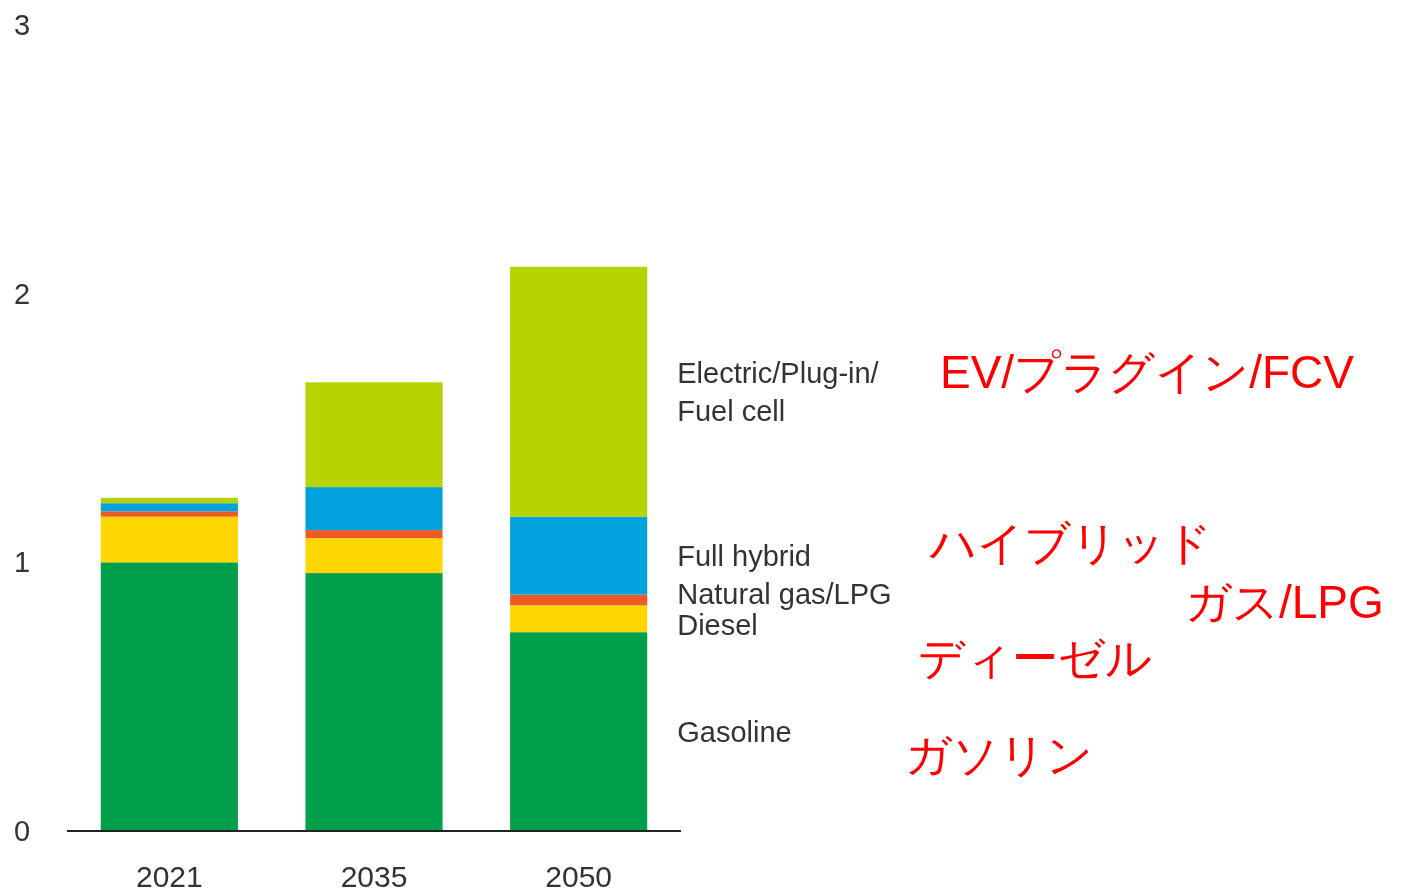 Image resolution: width=1415 pixels, height=892 pixels. What do you see at coordinates (22, 562) in the screenshot?
I see `ytick: 1` at bounding box center [22, 562].